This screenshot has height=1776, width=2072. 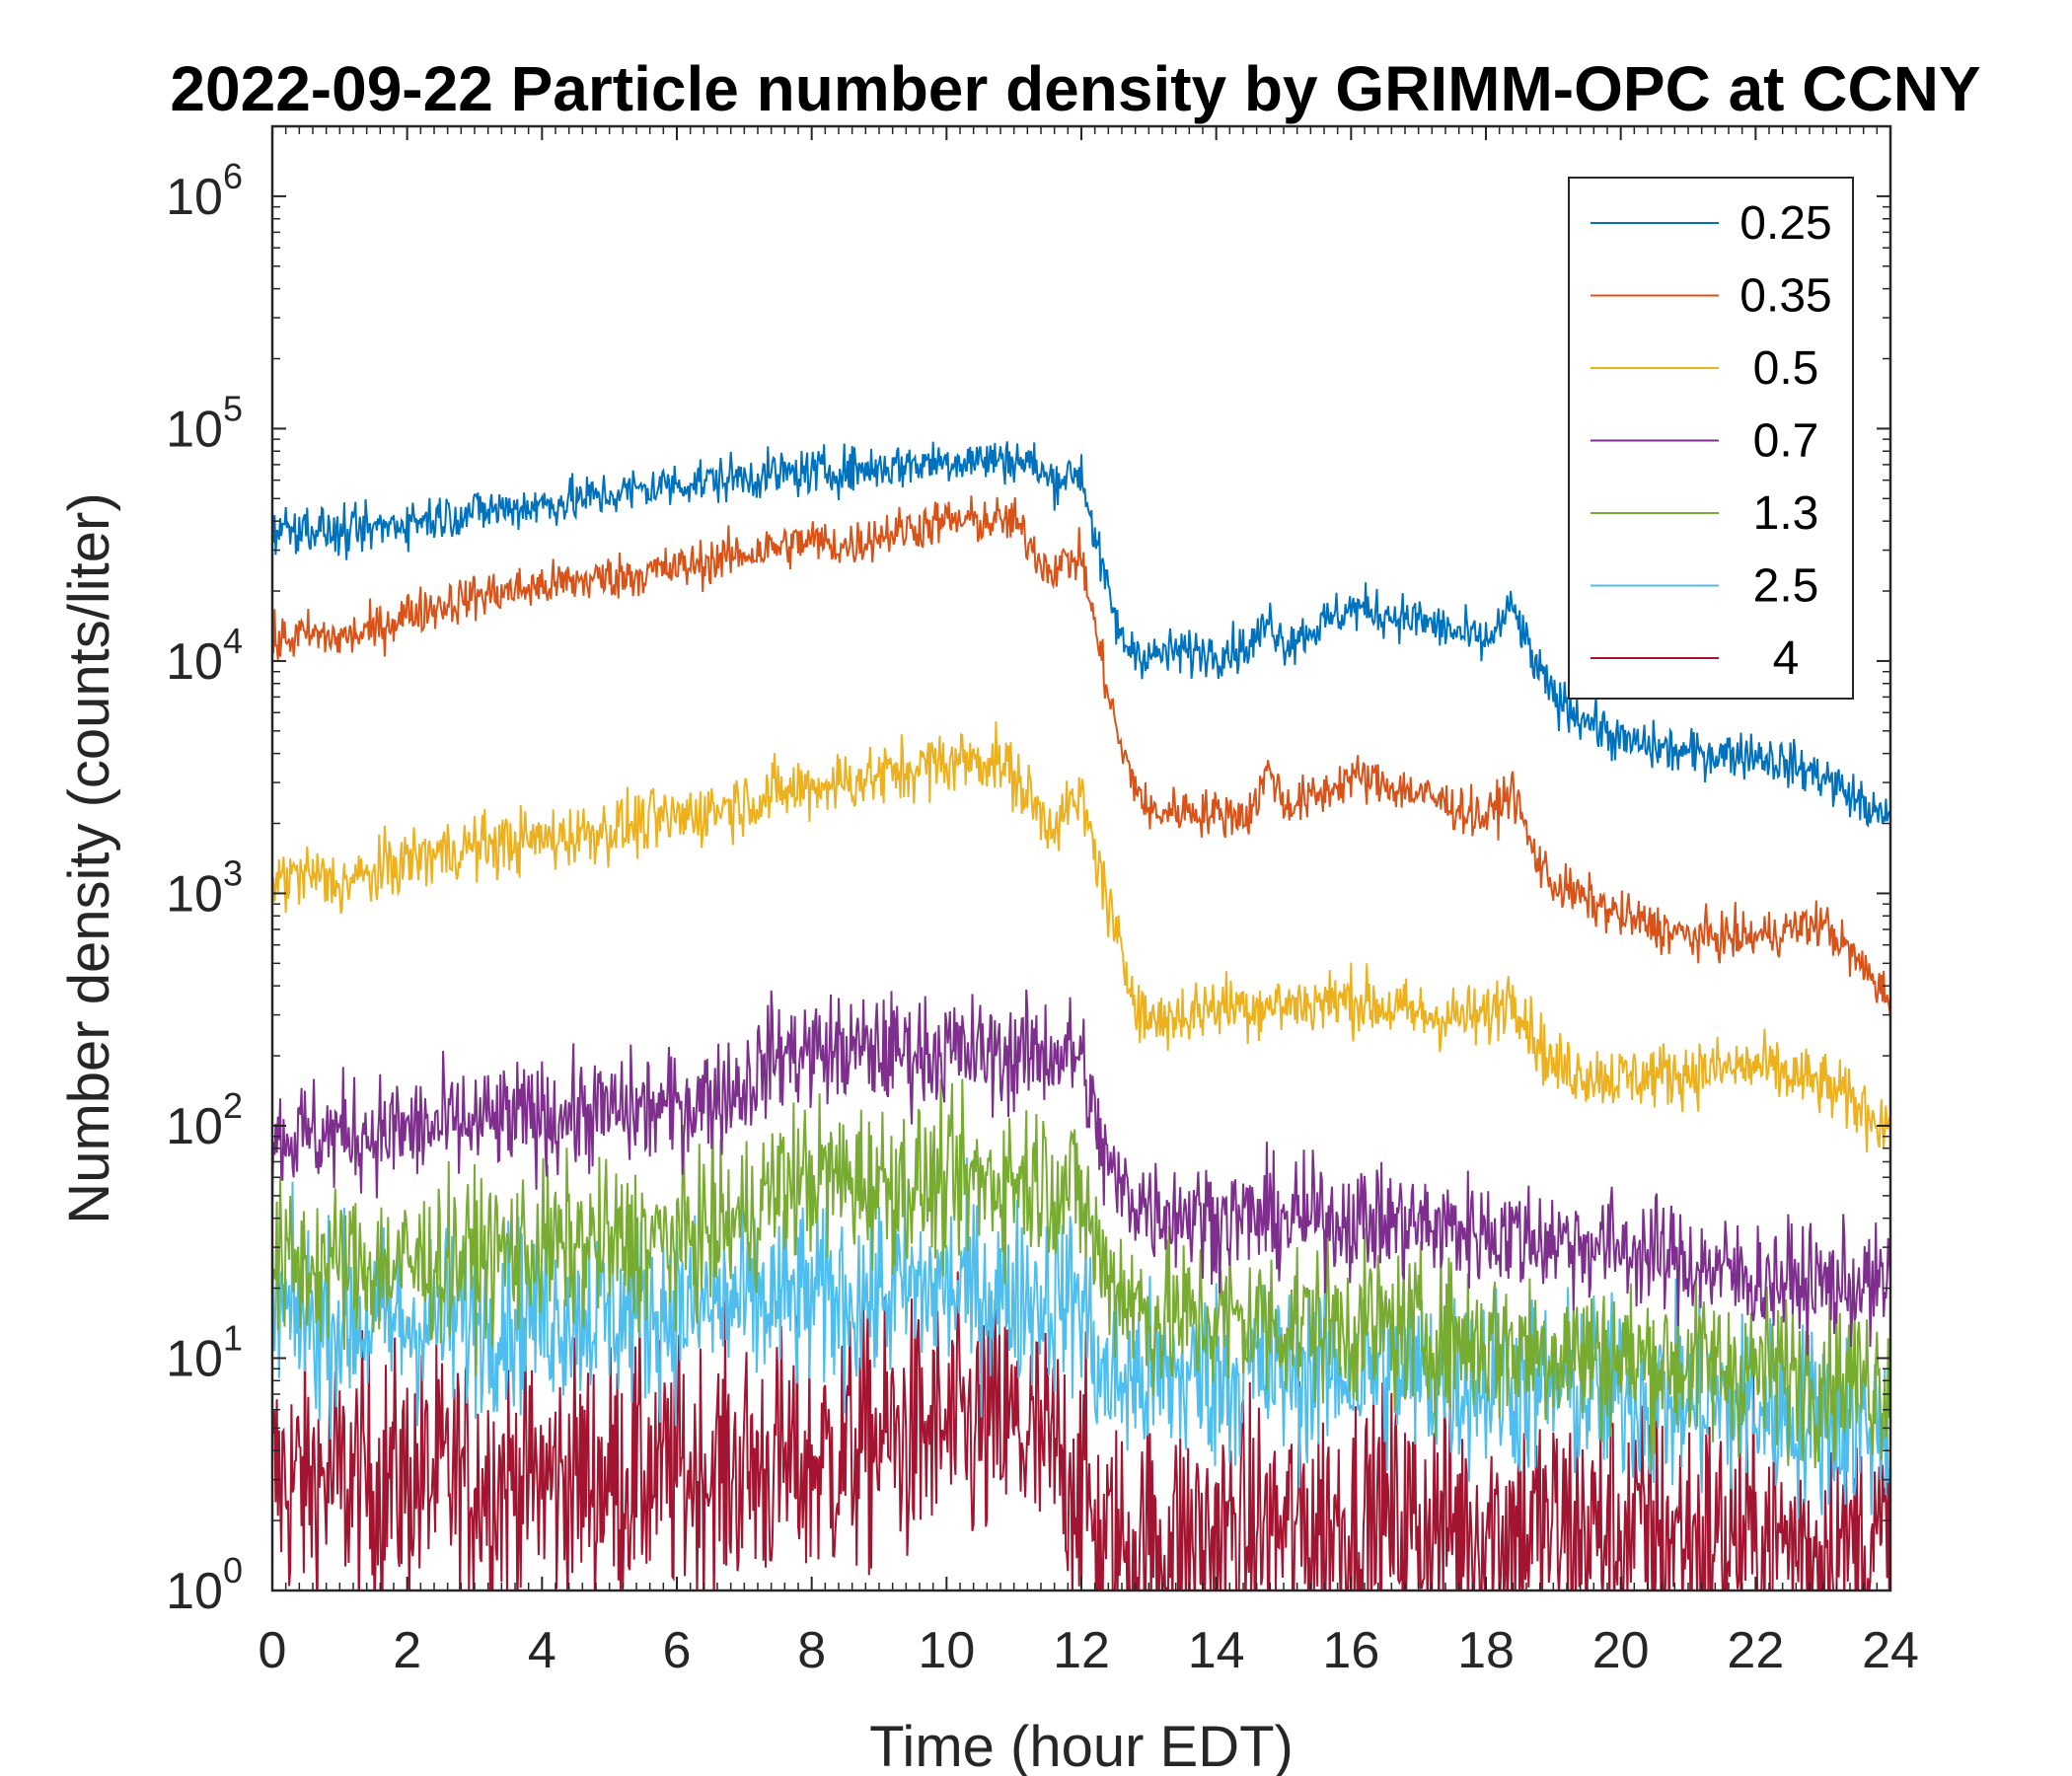 I want to click on legend: 0.25 0.35 0.5 0.7 1.3 2.5 4, so click(x=1711, y=439).